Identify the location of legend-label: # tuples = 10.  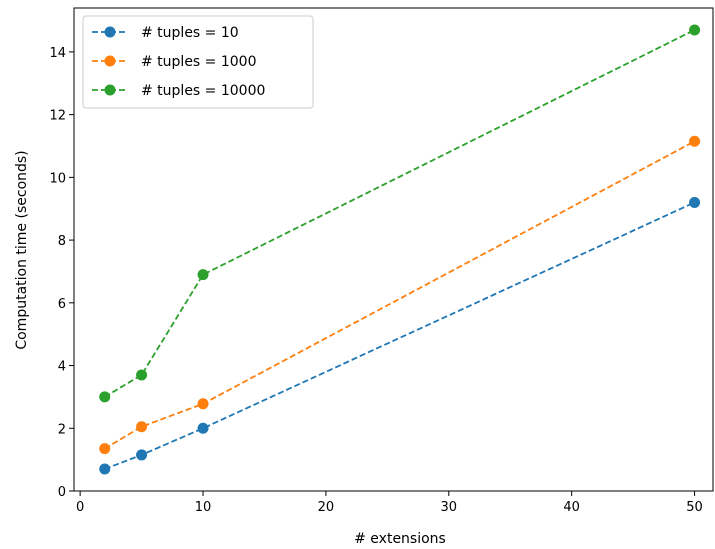
(190, 33).